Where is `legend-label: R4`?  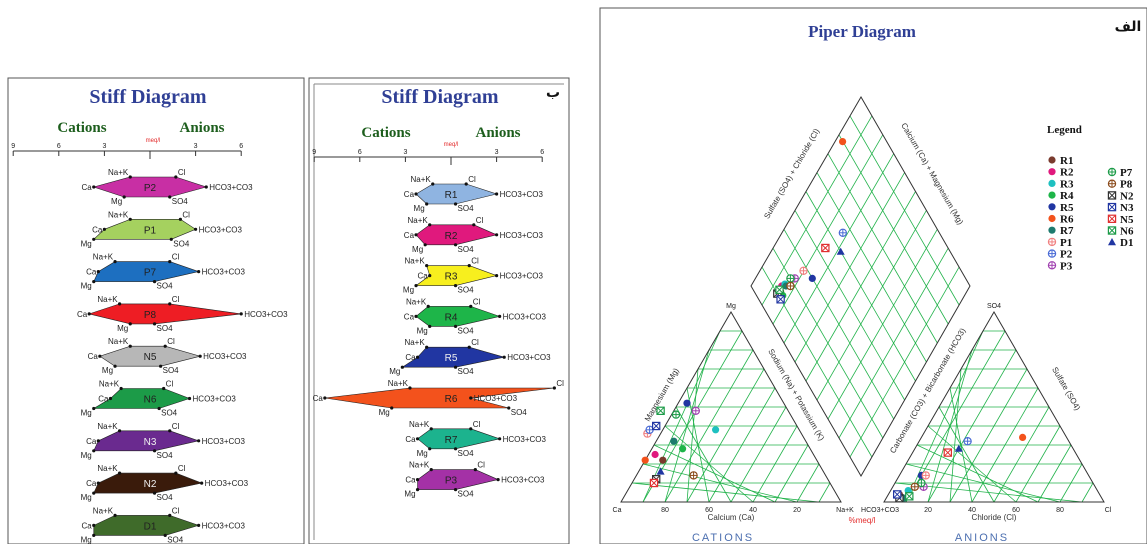
legend-label: R4 is located at coordinates (1067, 196).